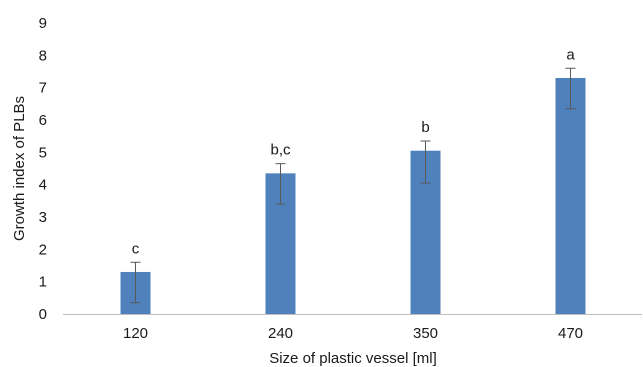 The image size is (643, 367). What do you see at coordinates (425, 333) in the screenshot?
I see `x-tick-label: 350` at bounding box center [425, 333].